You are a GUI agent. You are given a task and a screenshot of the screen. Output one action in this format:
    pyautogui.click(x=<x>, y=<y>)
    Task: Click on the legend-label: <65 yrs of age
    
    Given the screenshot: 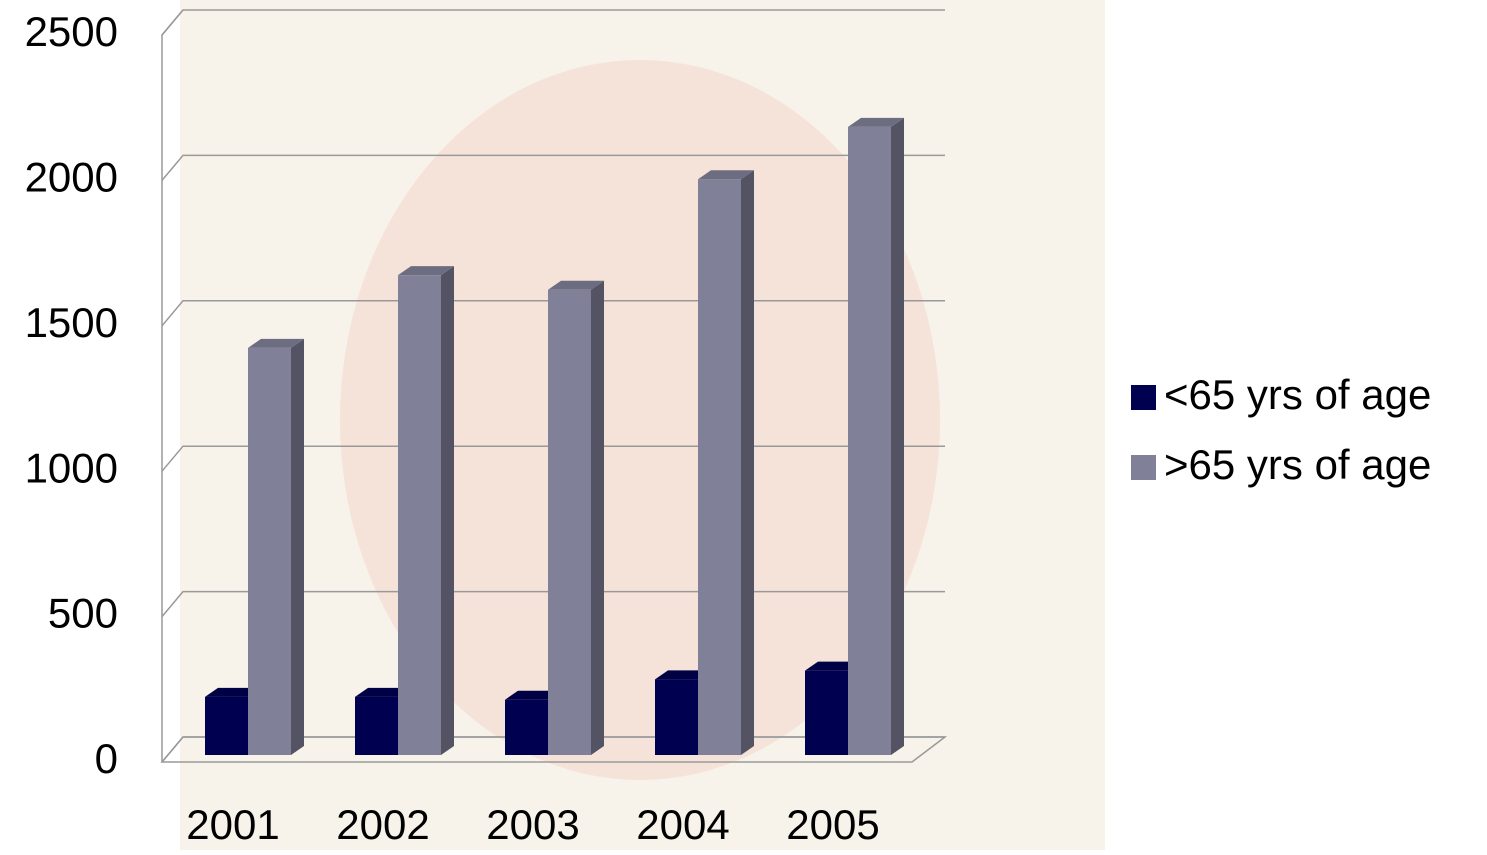 What is the action you would take?
    pyautogui.click(x=1297, y=394)
    